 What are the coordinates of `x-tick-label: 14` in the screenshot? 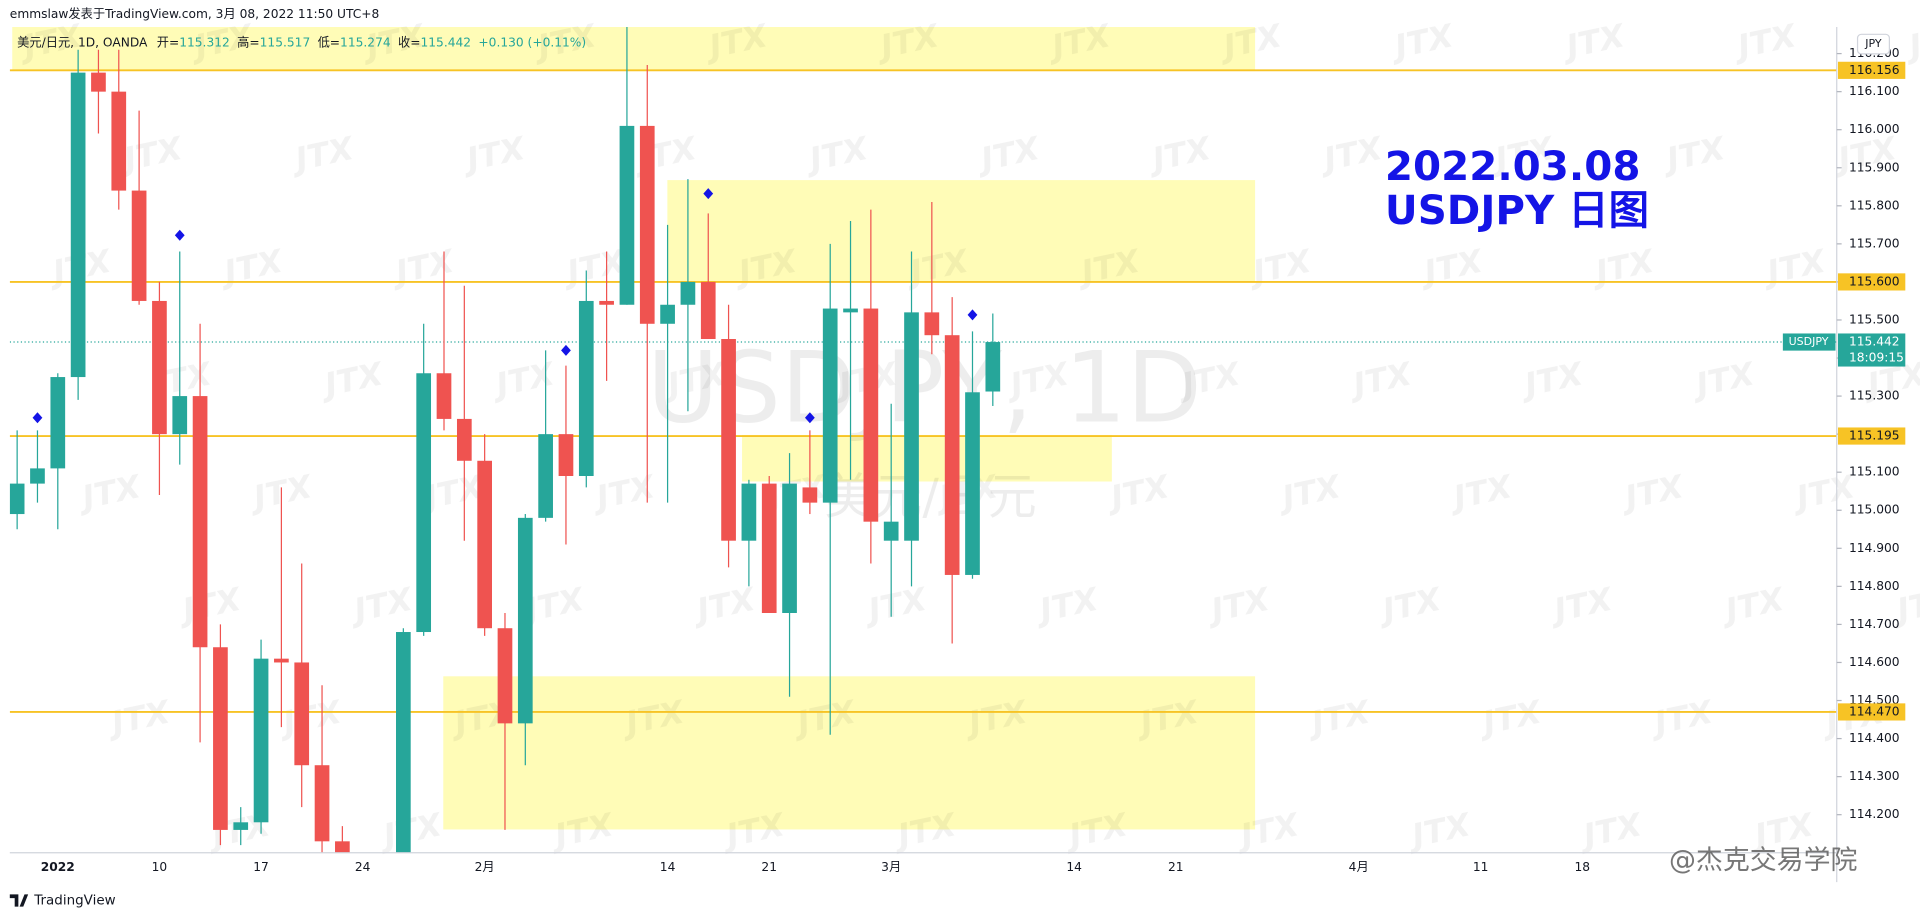 It's located at (668, 867).